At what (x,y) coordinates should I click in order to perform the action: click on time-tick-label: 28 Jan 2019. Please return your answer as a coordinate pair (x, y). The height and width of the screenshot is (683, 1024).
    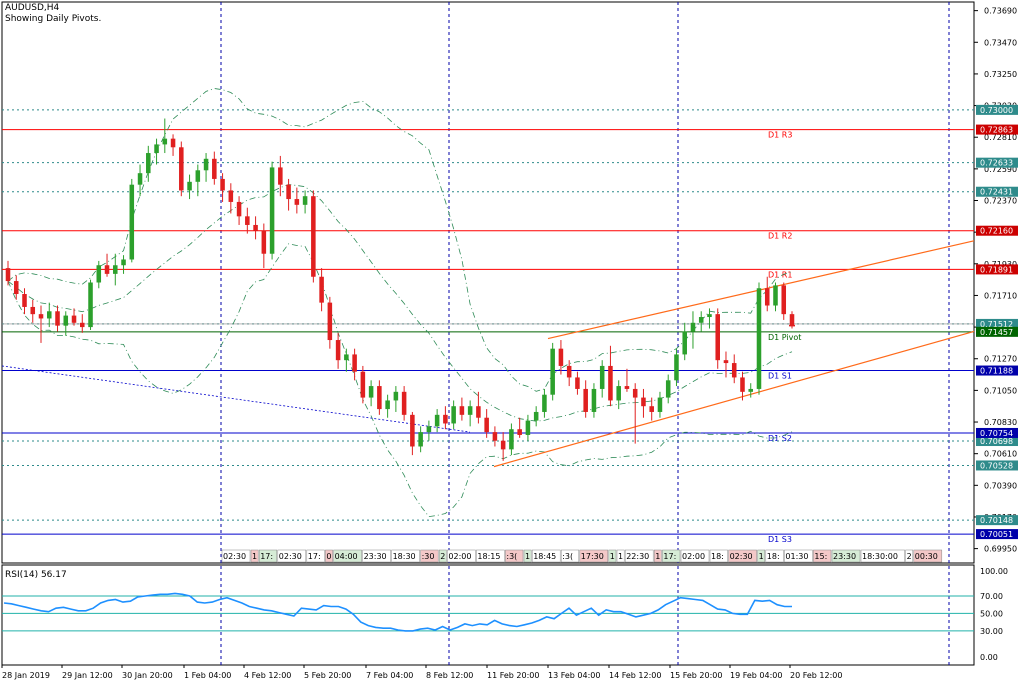
    Looking at the image, I should click on (26, 675).